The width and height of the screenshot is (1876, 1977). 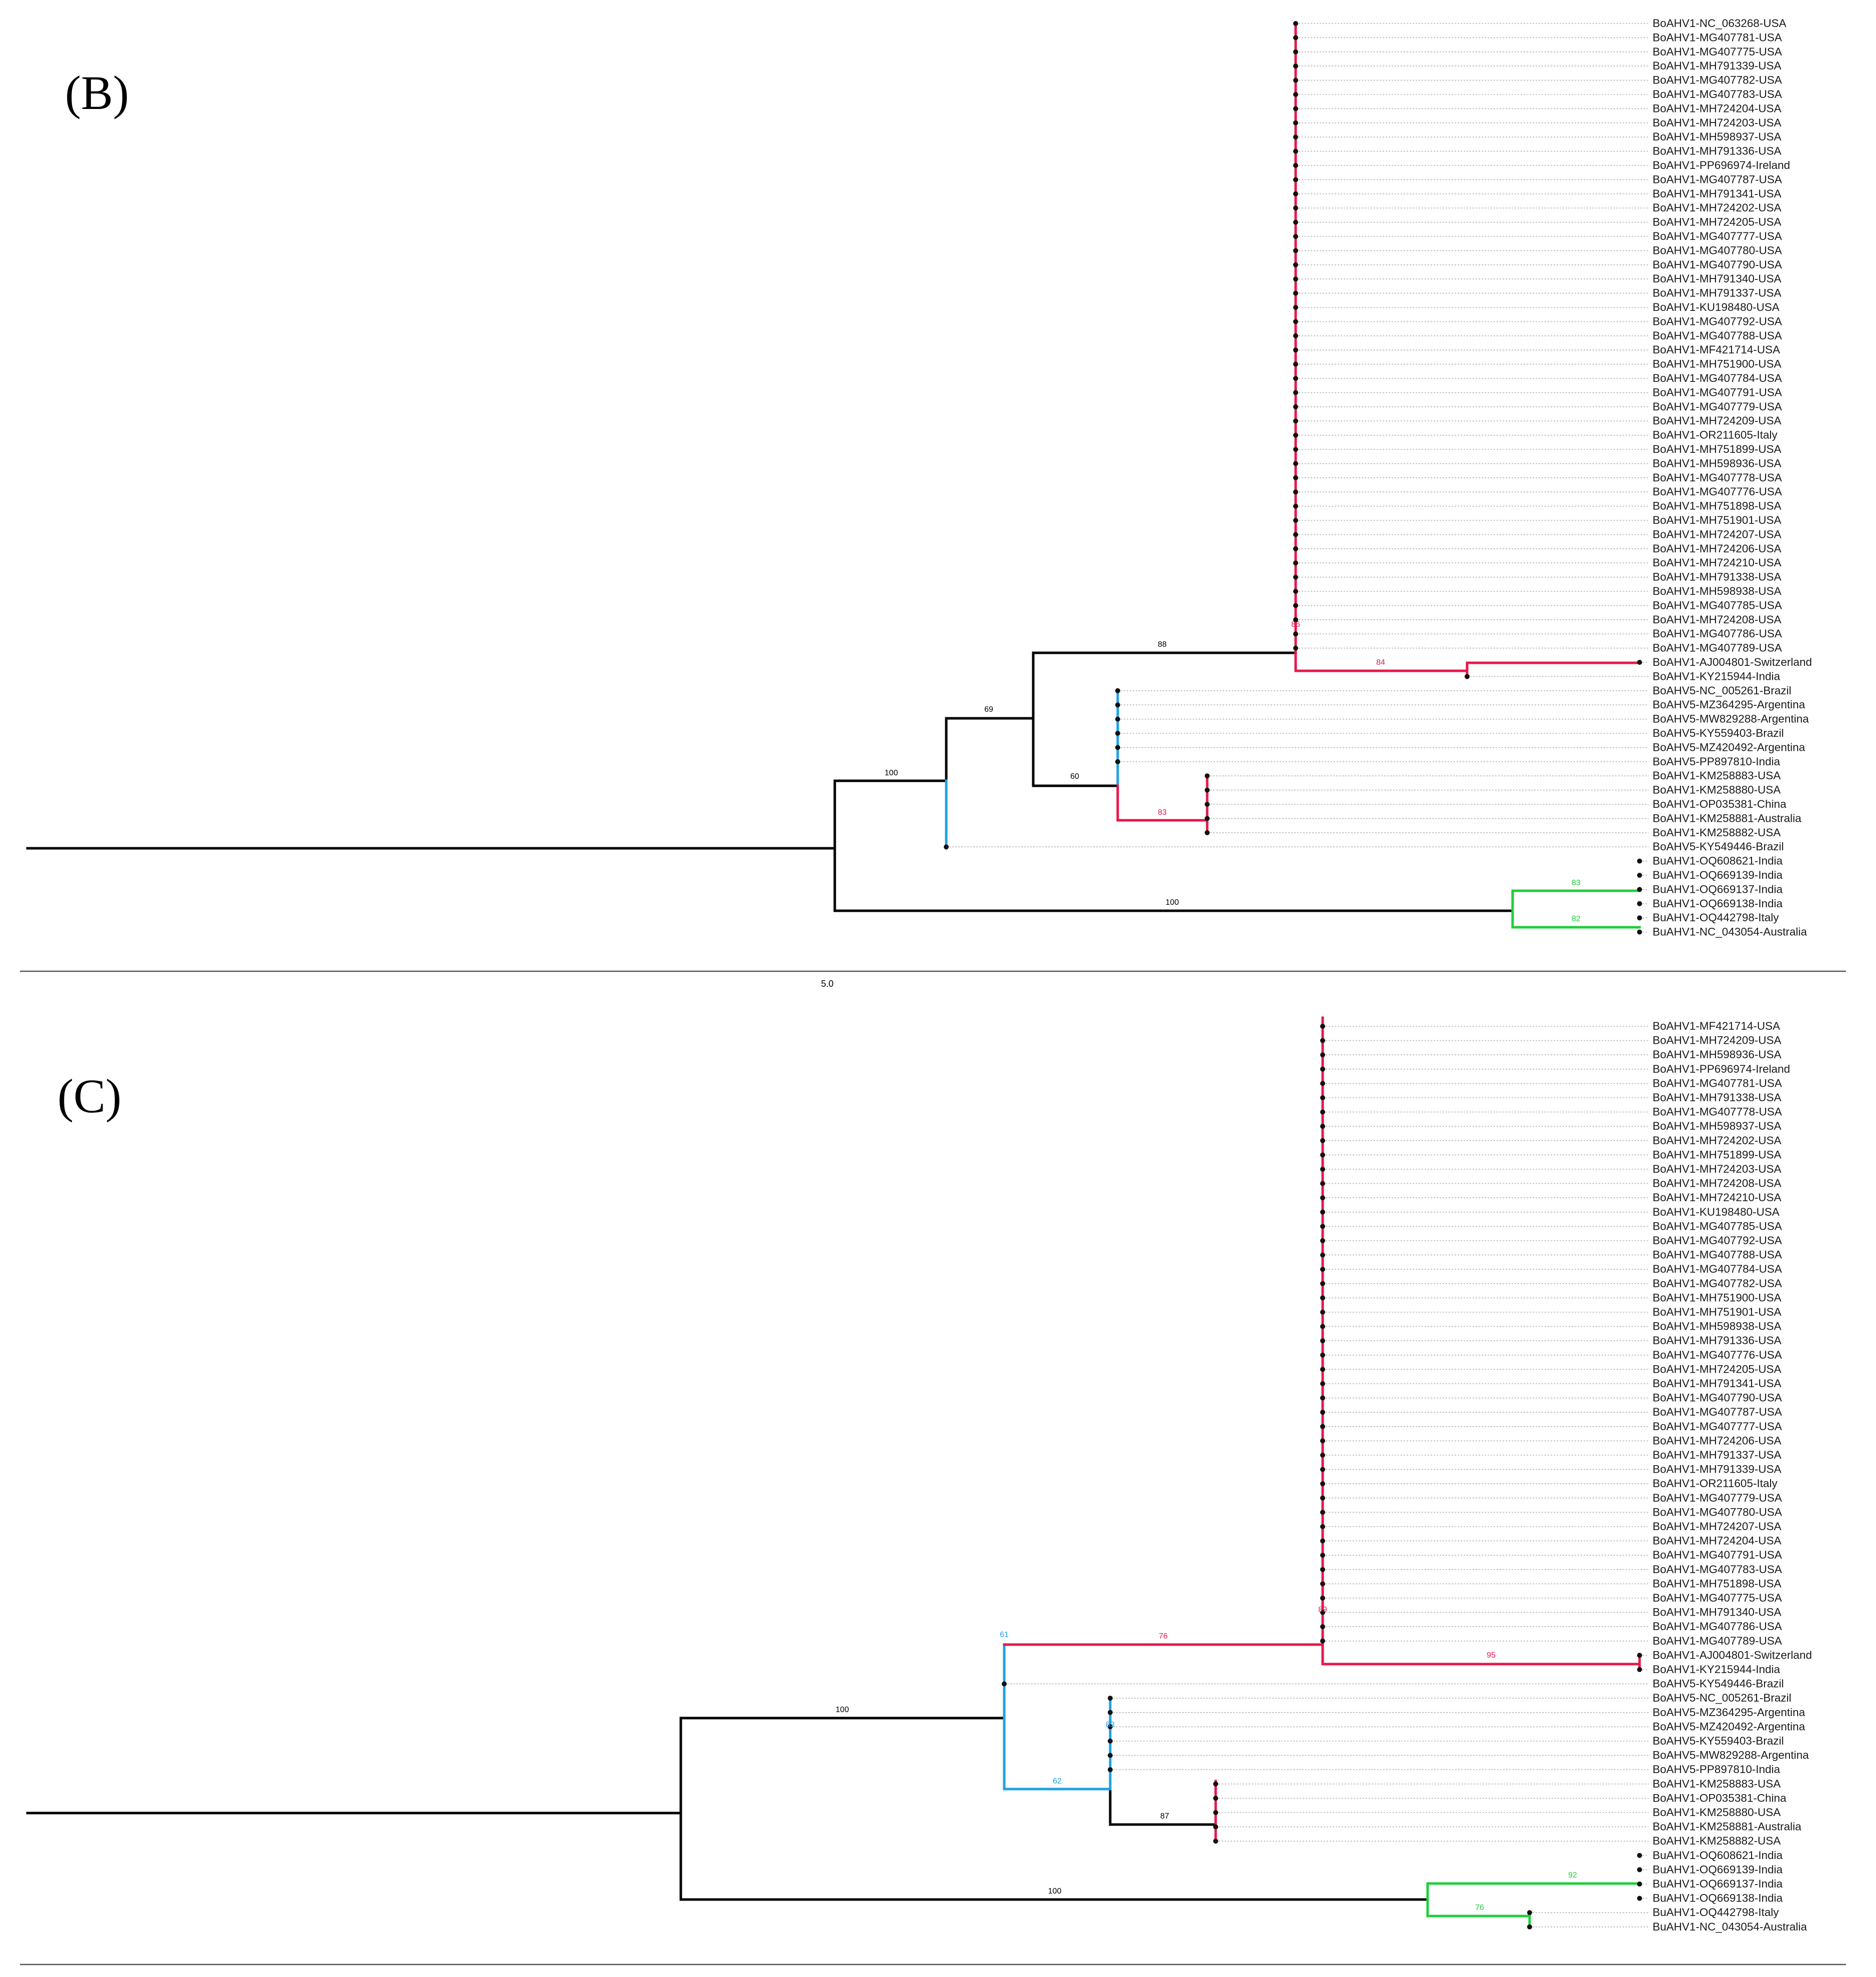 What do you see at coordinates (1717, 364) in the screenshot?
I see `leaf-label: BoAHV1-MH751900-USA` at bounding box center [1717, 364].